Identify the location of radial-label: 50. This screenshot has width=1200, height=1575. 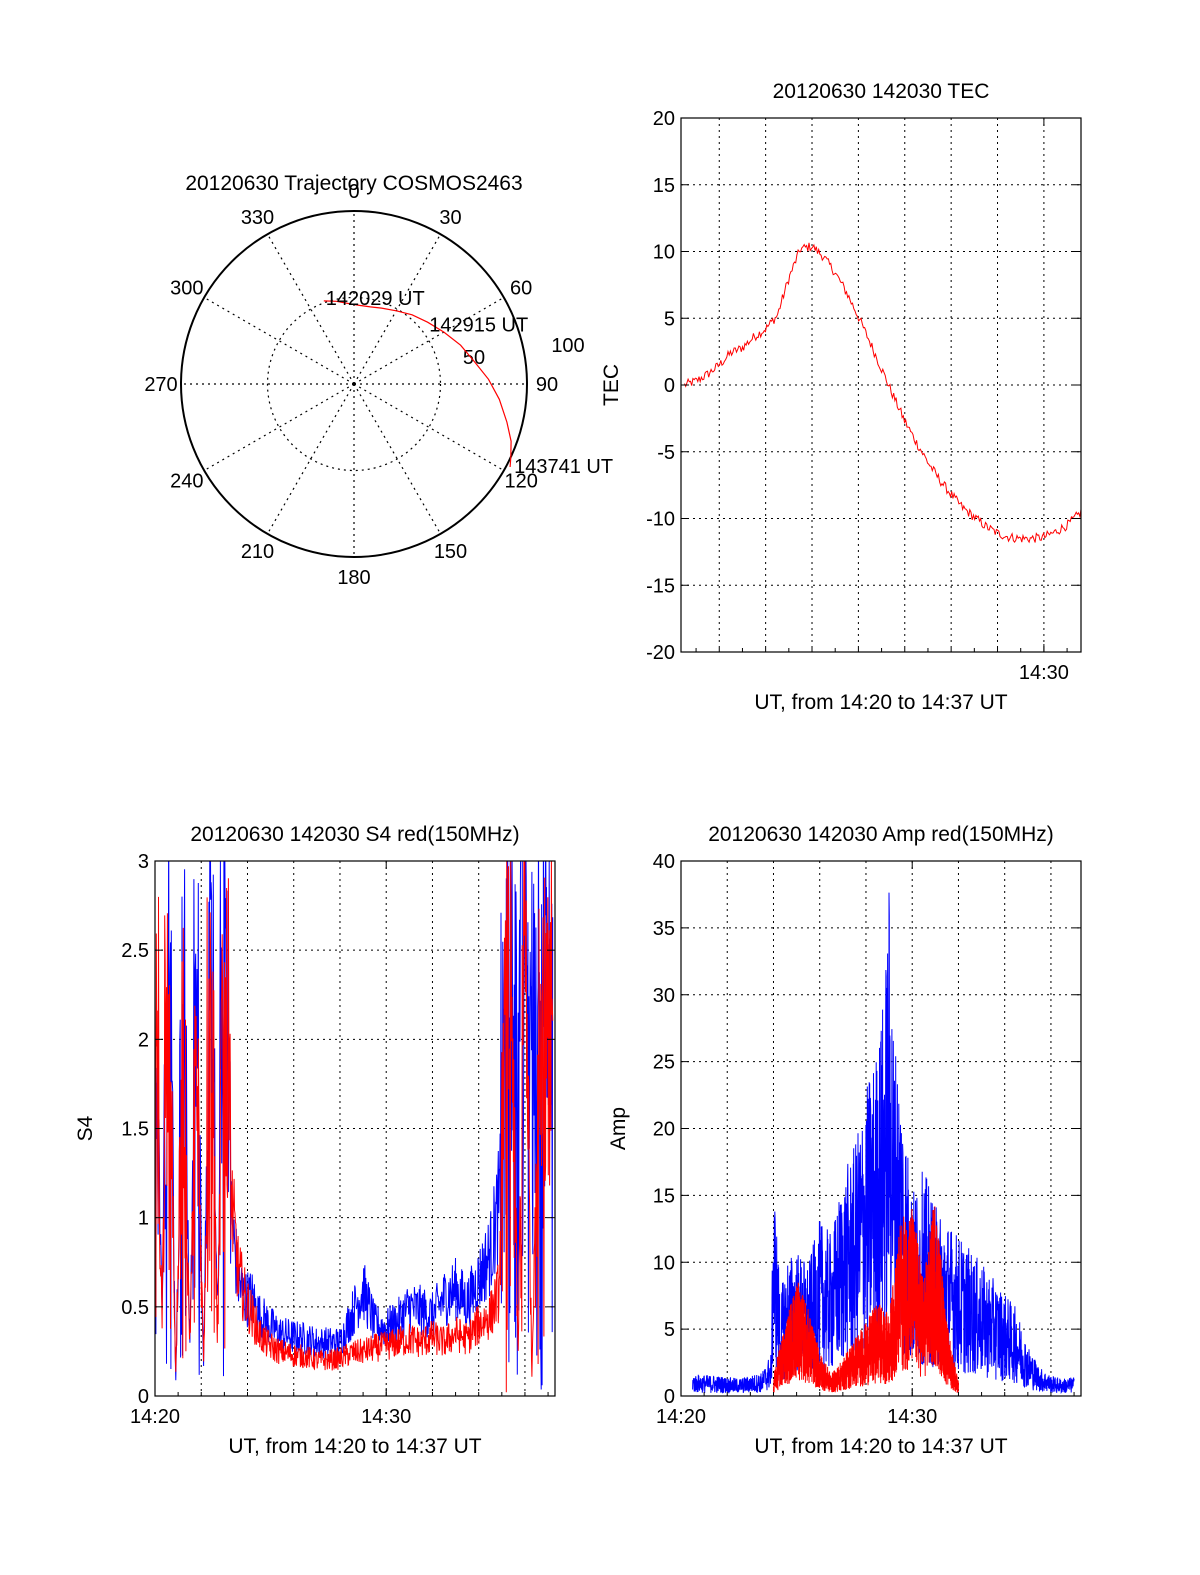
(474, 358).